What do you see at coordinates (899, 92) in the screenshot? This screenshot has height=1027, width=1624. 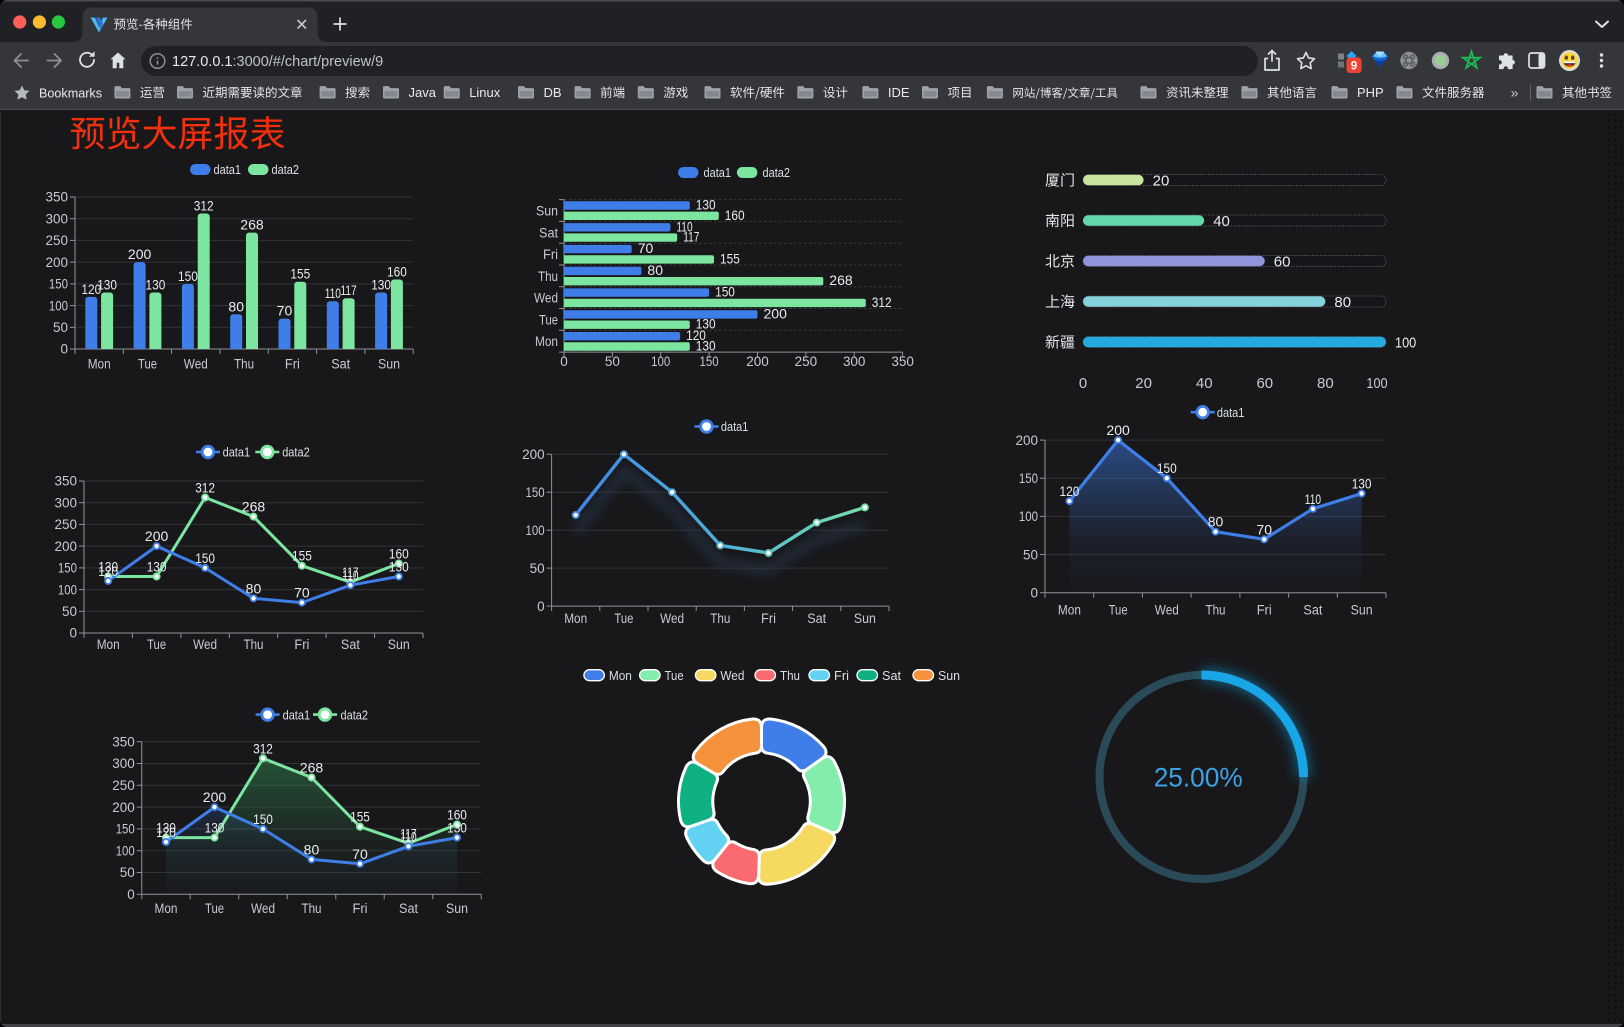 I see `svg-text: IDE` at bounding box center [899, 92].